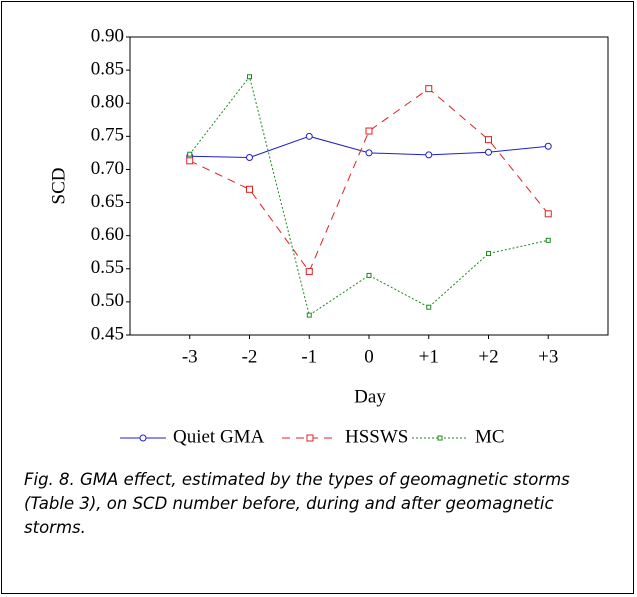 The width and height of the screenshot is (637, 597). Describe the element at coordinates (548, 356) in the screenshot. I see `x-tick-label: +3` at that location.